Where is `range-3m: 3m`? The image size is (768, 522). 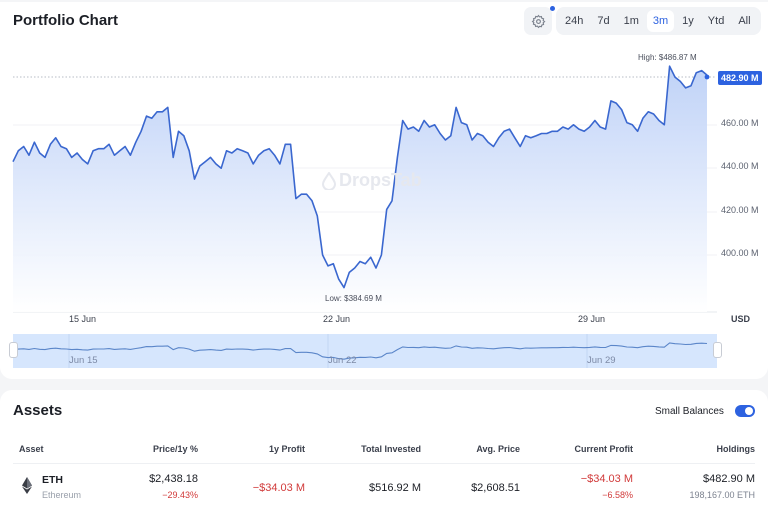
range-3m: 3m is located at coordinates (660, 21).